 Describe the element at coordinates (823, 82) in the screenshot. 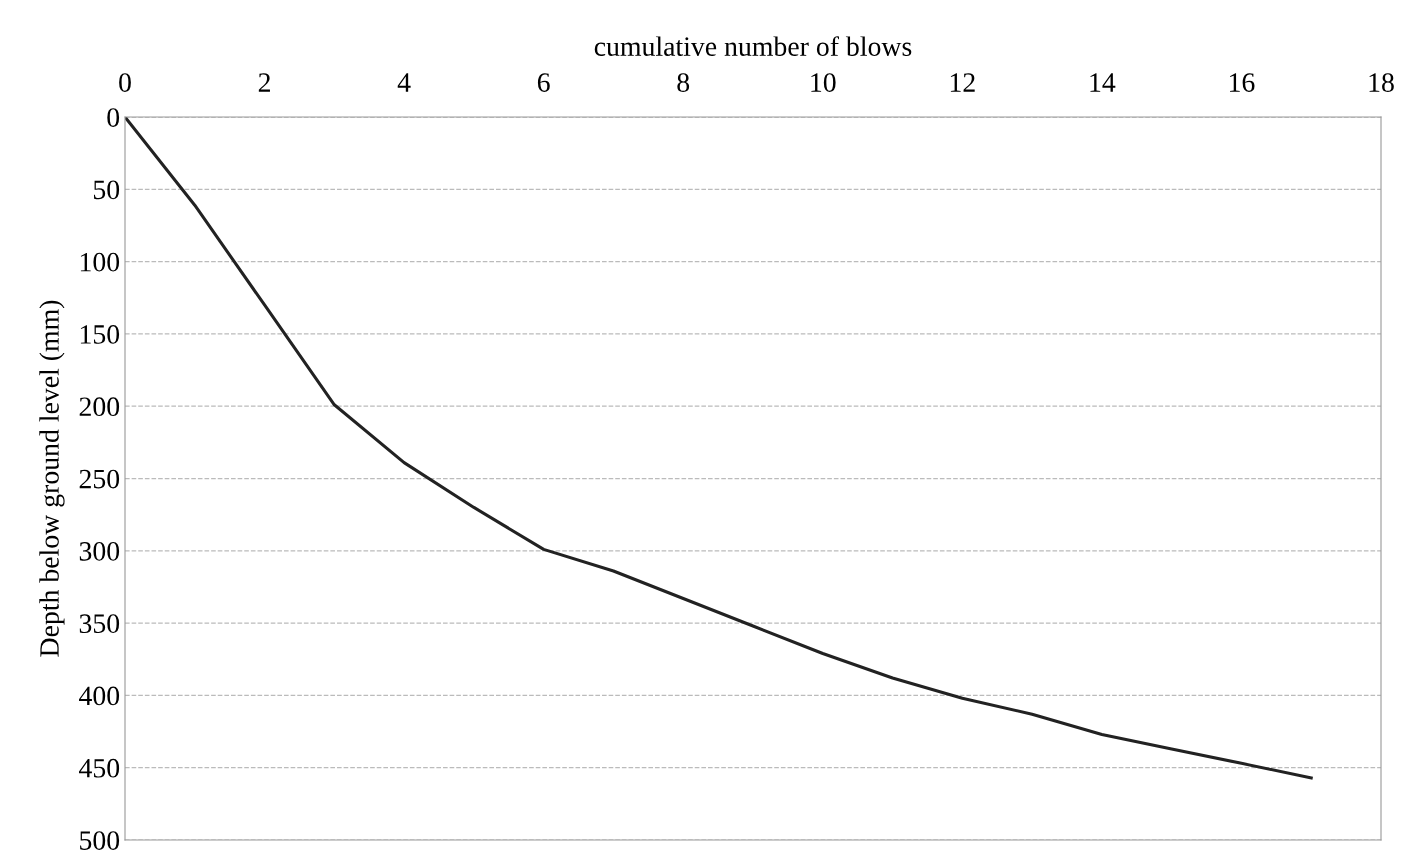

I see `x-tick-label: 10` at that location.